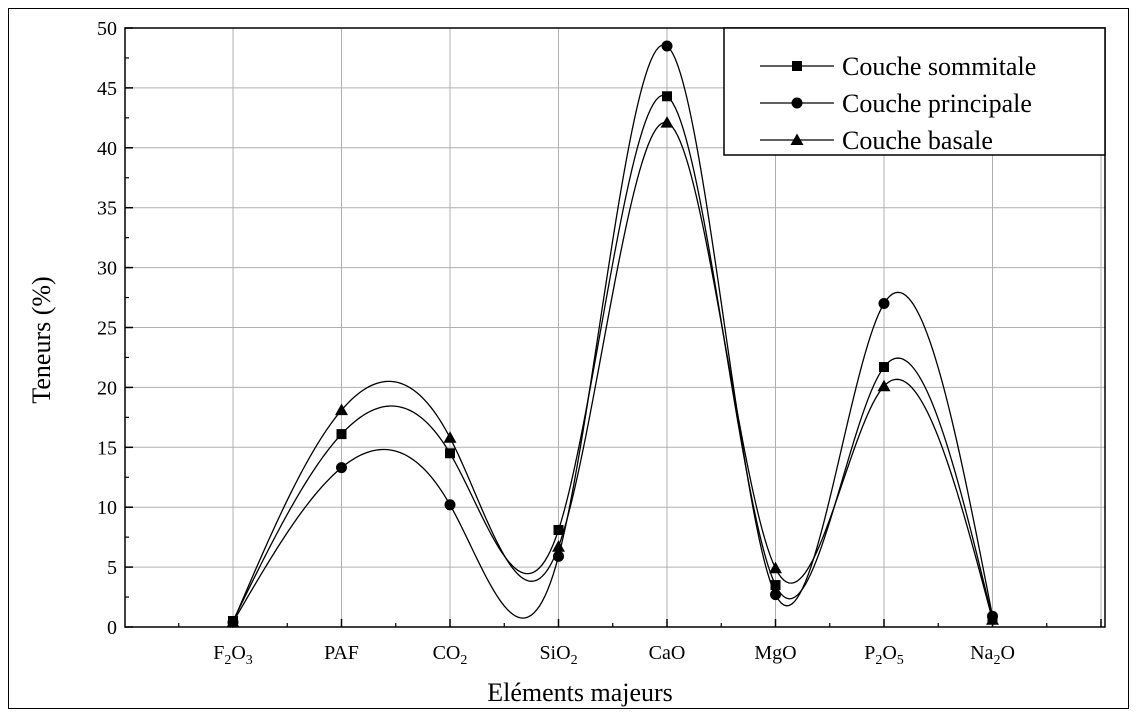 The image size is (1137, 717). What do you see at coordinates (107, 388) in the screenshot?
I see `y-tick-label: 20` at bounding box center [107, 388].